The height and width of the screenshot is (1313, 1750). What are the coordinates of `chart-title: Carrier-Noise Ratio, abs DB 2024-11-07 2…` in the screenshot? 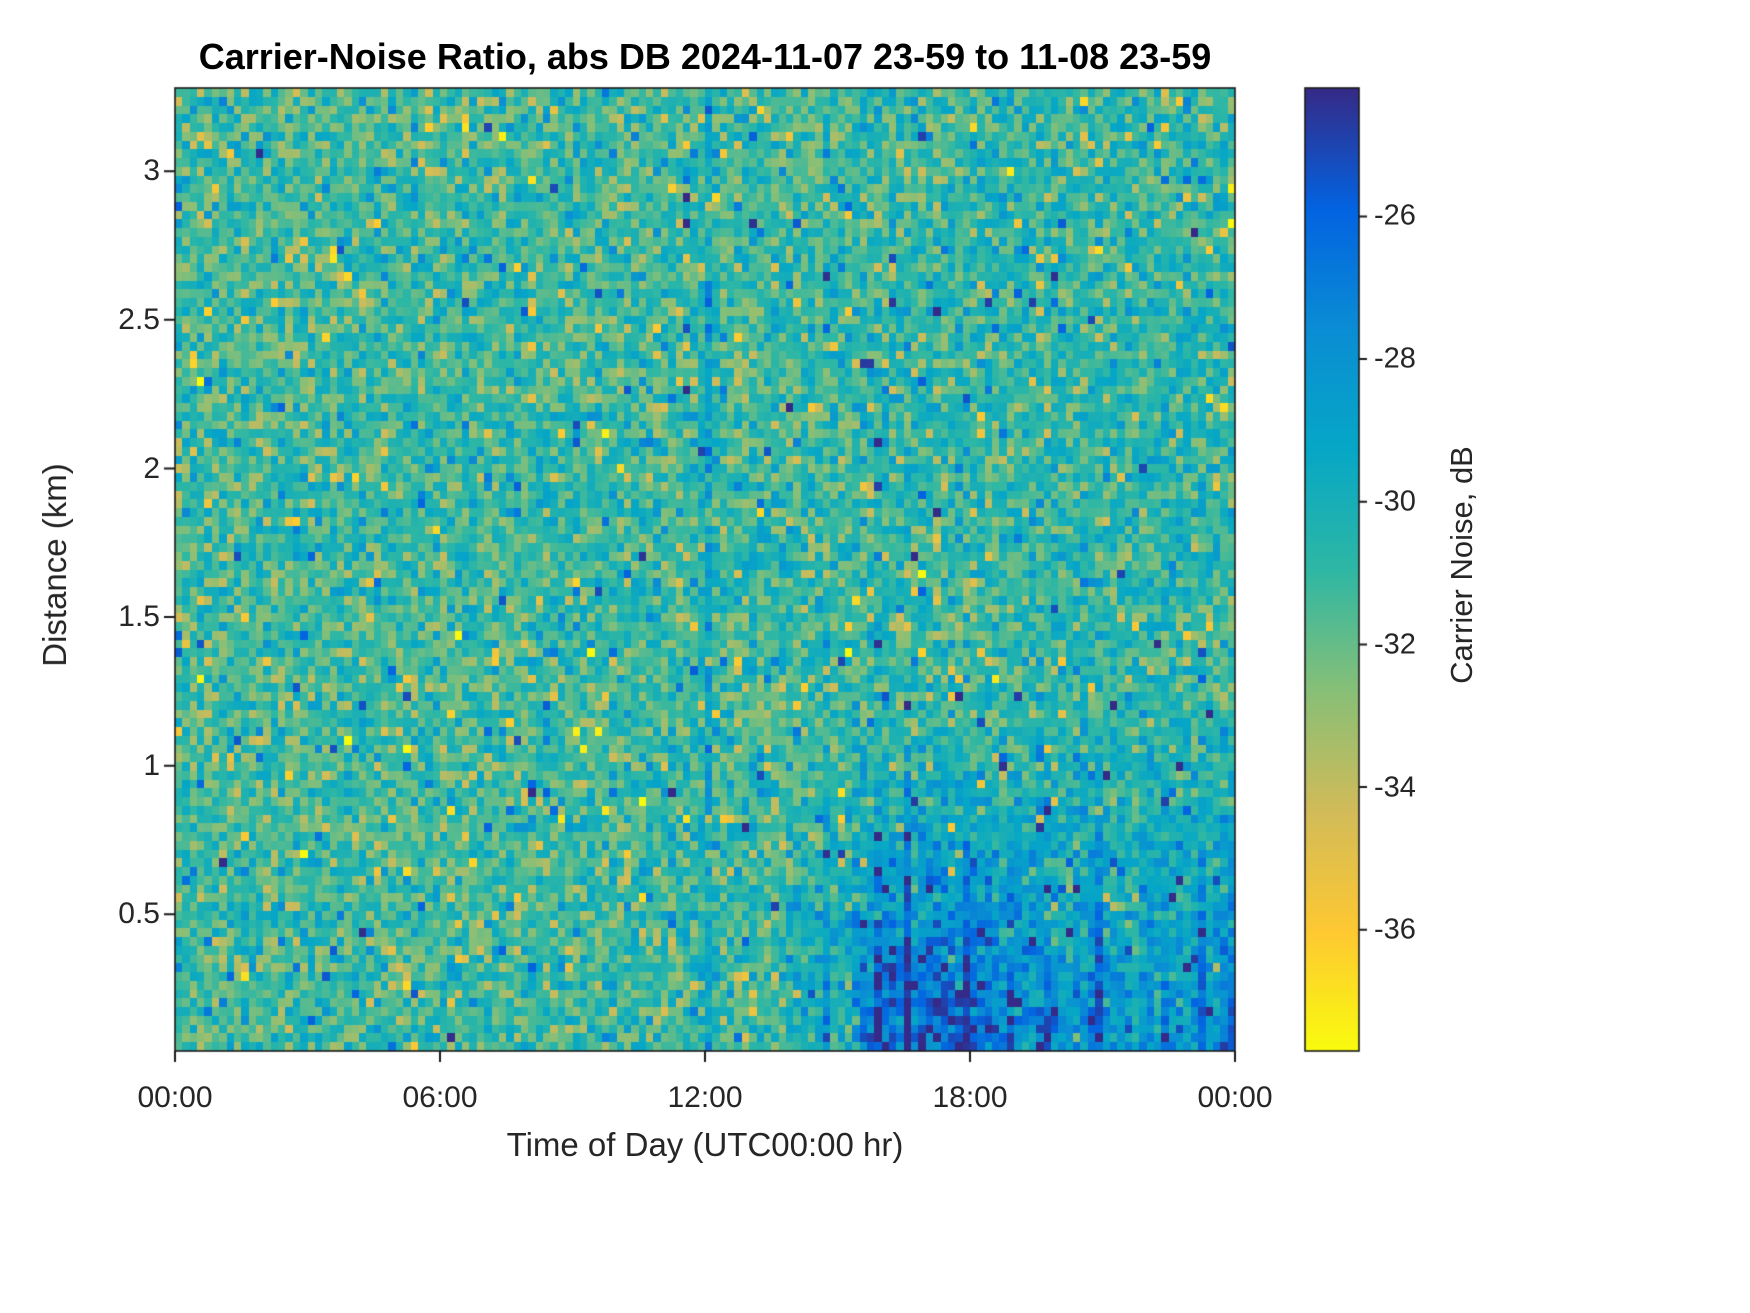 It's located at (705, 56).